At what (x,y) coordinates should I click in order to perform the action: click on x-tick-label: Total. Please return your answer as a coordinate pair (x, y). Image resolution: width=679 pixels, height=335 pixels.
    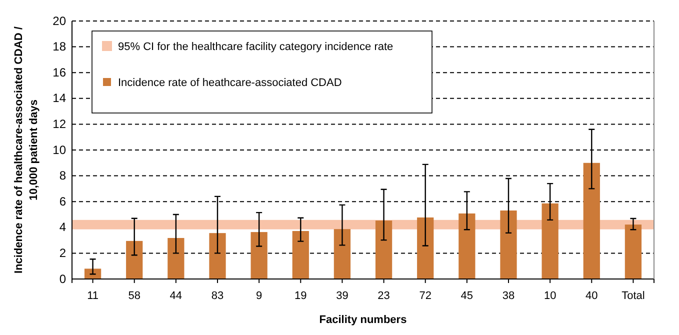
    Looking at the image, I should click on (633, 296).